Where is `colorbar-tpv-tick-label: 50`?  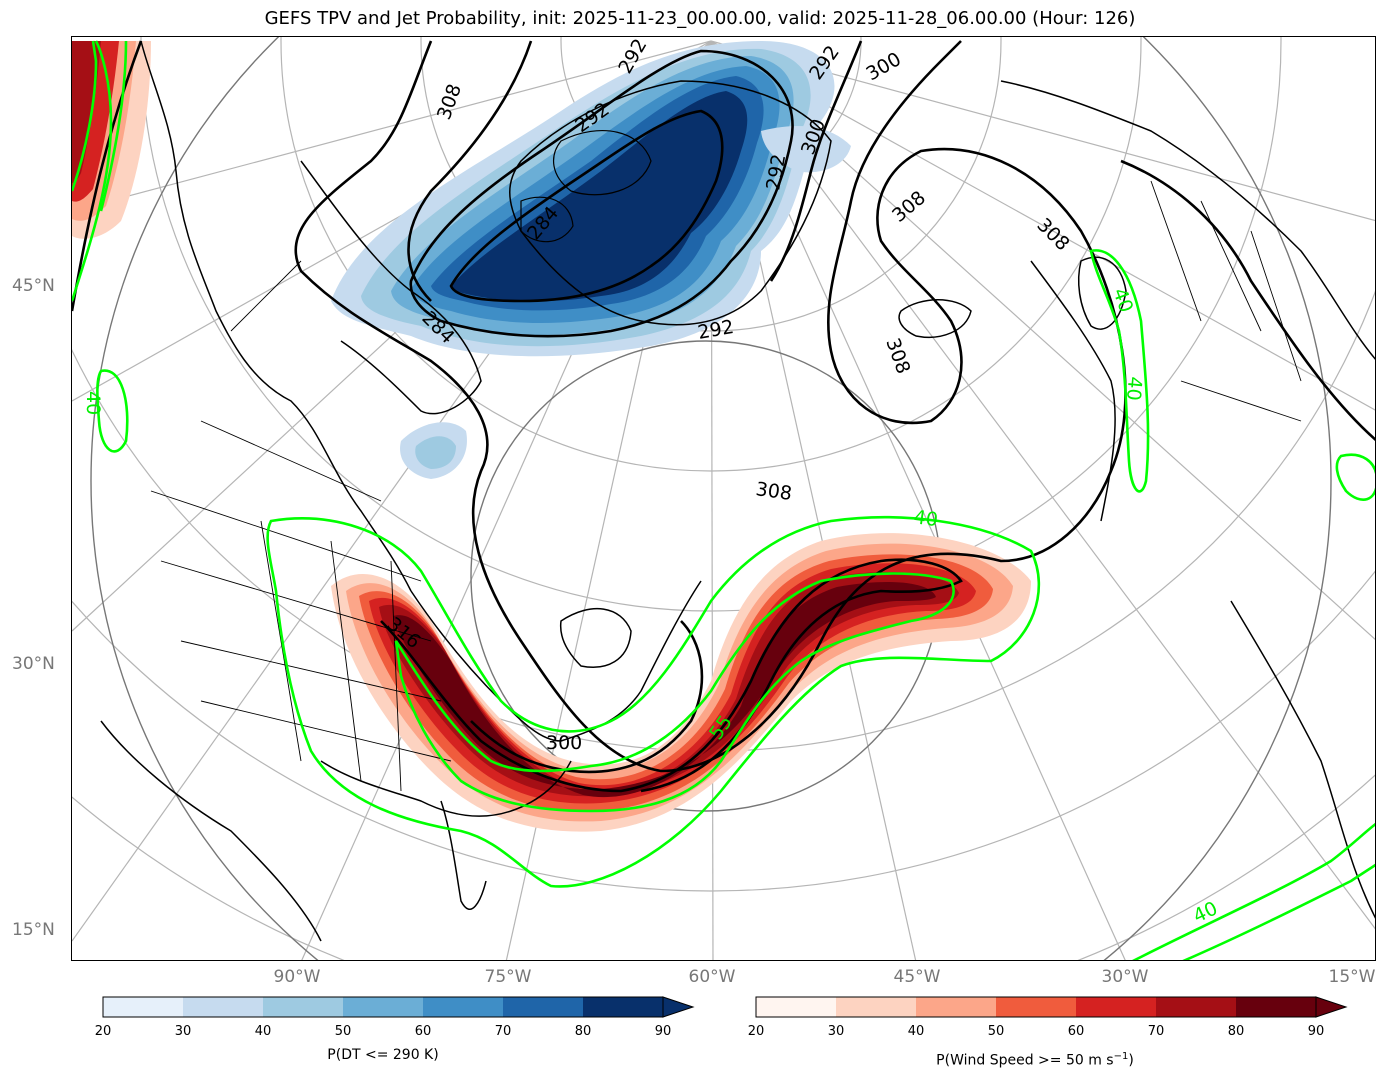 colorbar-tpv-tick-label: 50 is located at coordinates (343, 1031).